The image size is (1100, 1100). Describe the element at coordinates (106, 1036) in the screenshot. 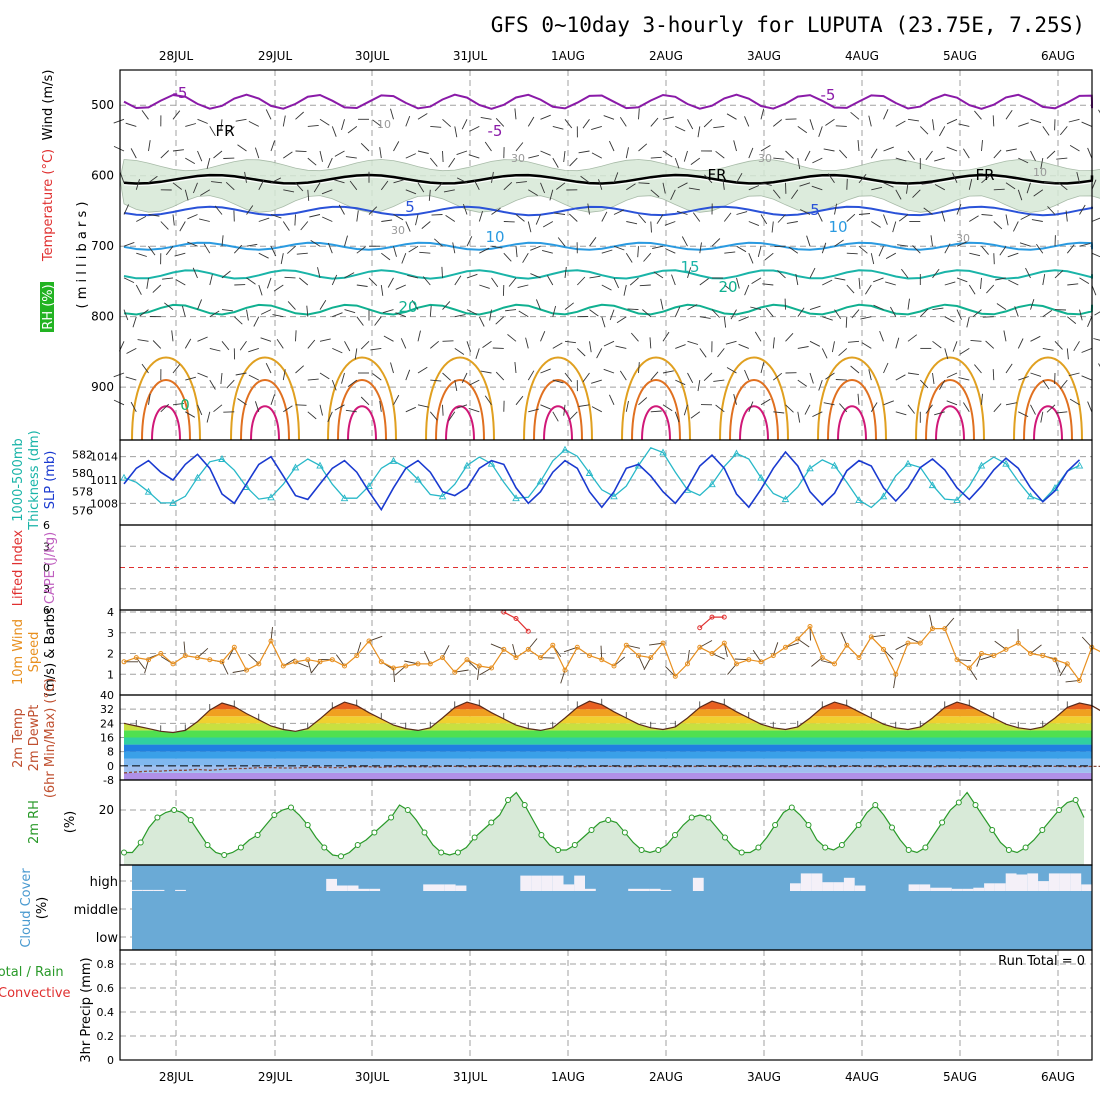

I see `precip-tick: 0.2` at that location.